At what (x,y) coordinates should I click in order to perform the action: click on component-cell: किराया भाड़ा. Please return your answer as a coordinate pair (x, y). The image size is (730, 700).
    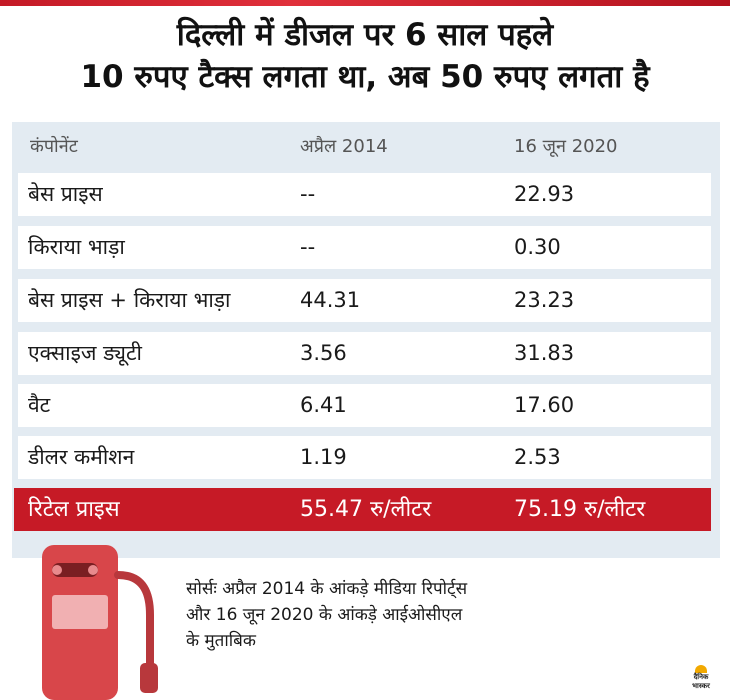
    Looking at the image, I should click on (76, 247).